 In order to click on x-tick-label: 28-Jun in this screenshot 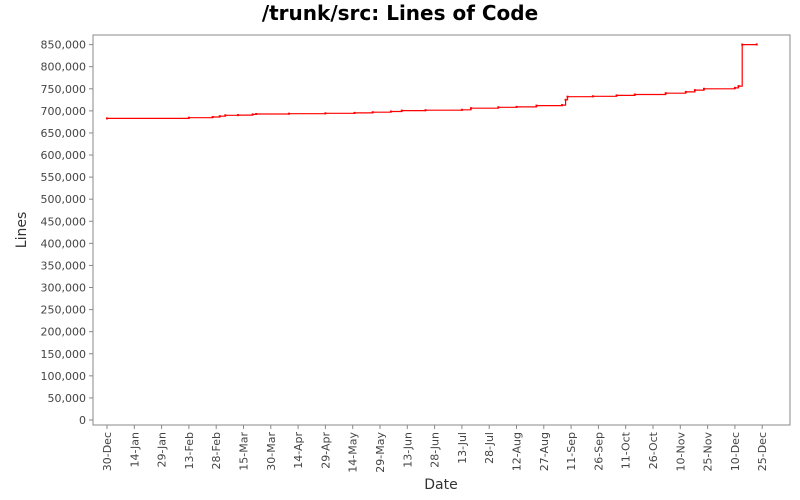, I will do `click(435, 450)`.